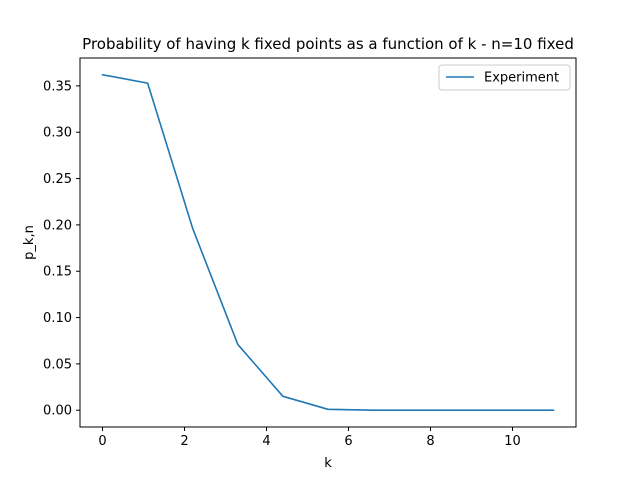 The width and height of the screenshot is (640, 480). I want to click on legend: Experiment, so click(504, 77).